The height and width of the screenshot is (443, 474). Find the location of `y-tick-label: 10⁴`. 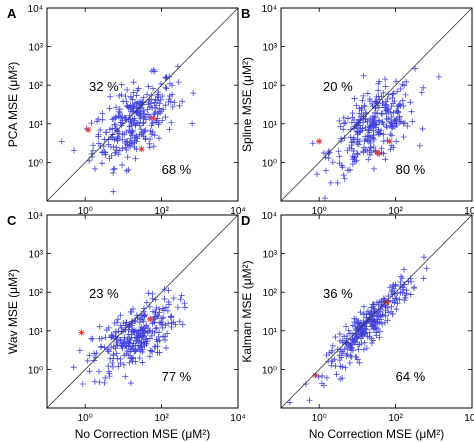

y-tick-label: 10⁴ is located at coordinates (35, 216).